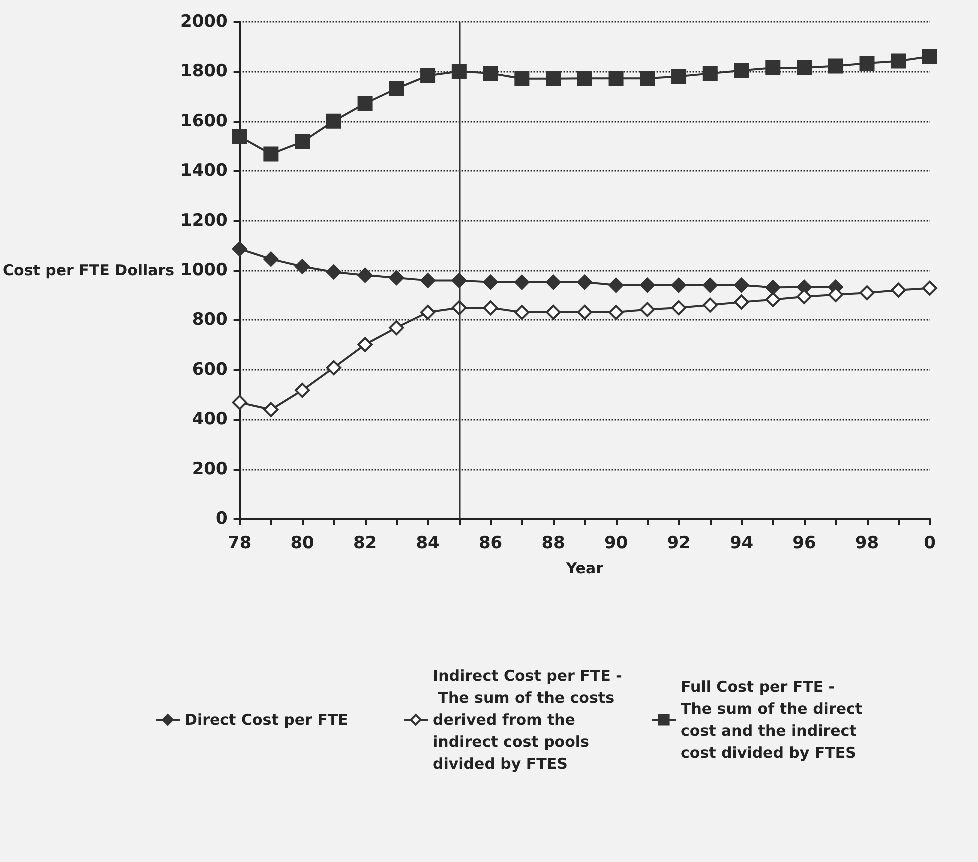 This screenshot has height=862, width=978. Describe the element at coordinates (490, 544) in the screenshot. I see `x-tick-label: 86` at that location.